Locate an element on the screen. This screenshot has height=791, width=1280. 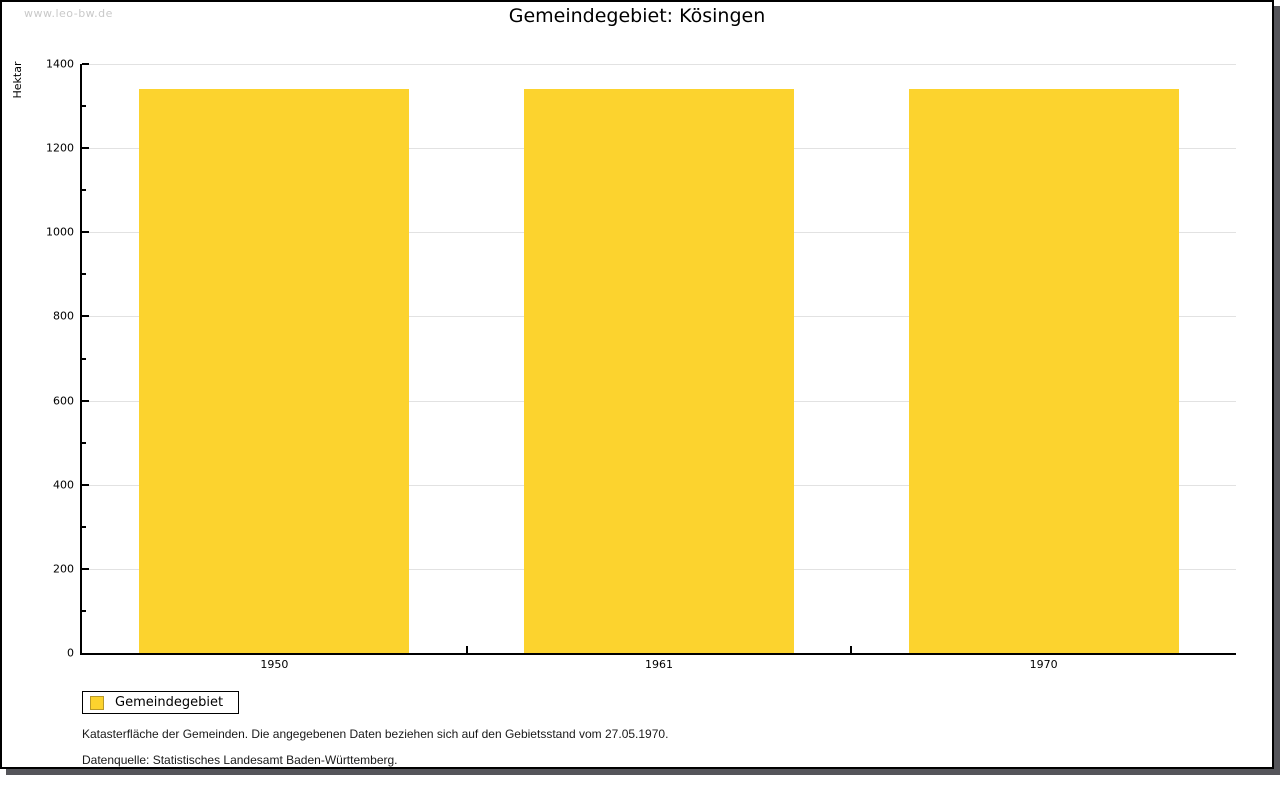
x-tick-label-1961: 1961 is located at coordinates (658, 664).